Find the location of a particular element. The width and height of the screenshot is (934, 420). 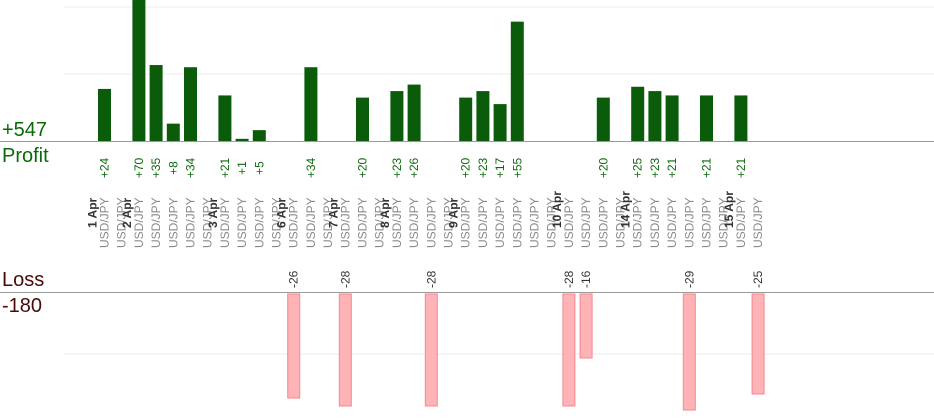

profit-value-label: +25 is located at coordinates (638, 167).